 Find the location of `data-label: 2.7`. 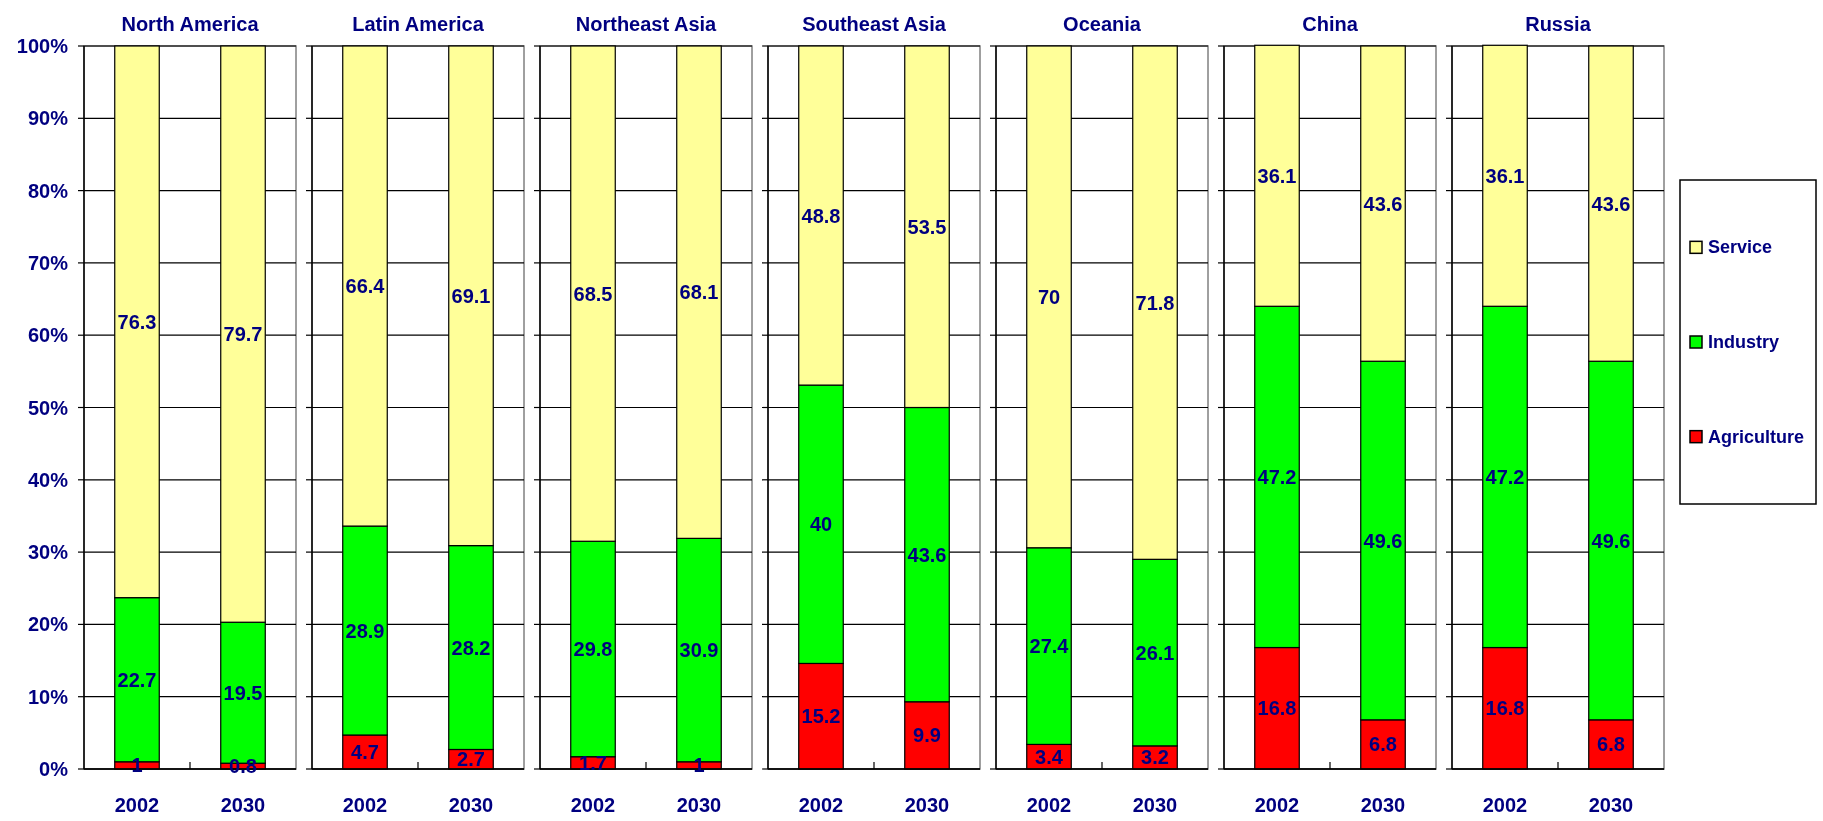

data-label: 2.7 is located at coordinates (471, 759).